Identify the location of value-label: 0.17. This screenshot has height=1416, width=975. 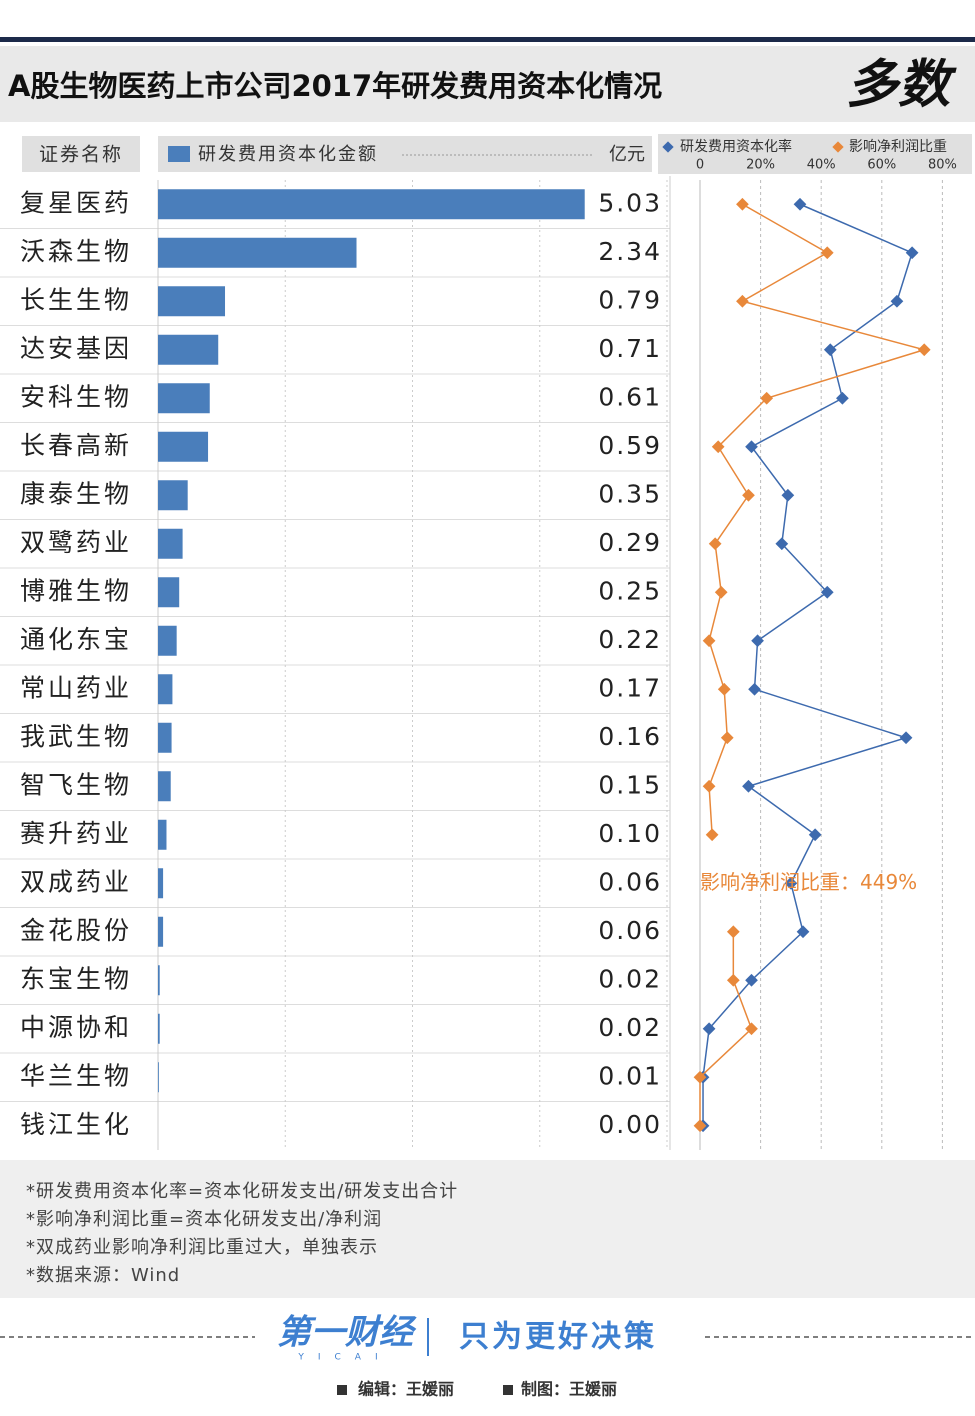
(630, 687).